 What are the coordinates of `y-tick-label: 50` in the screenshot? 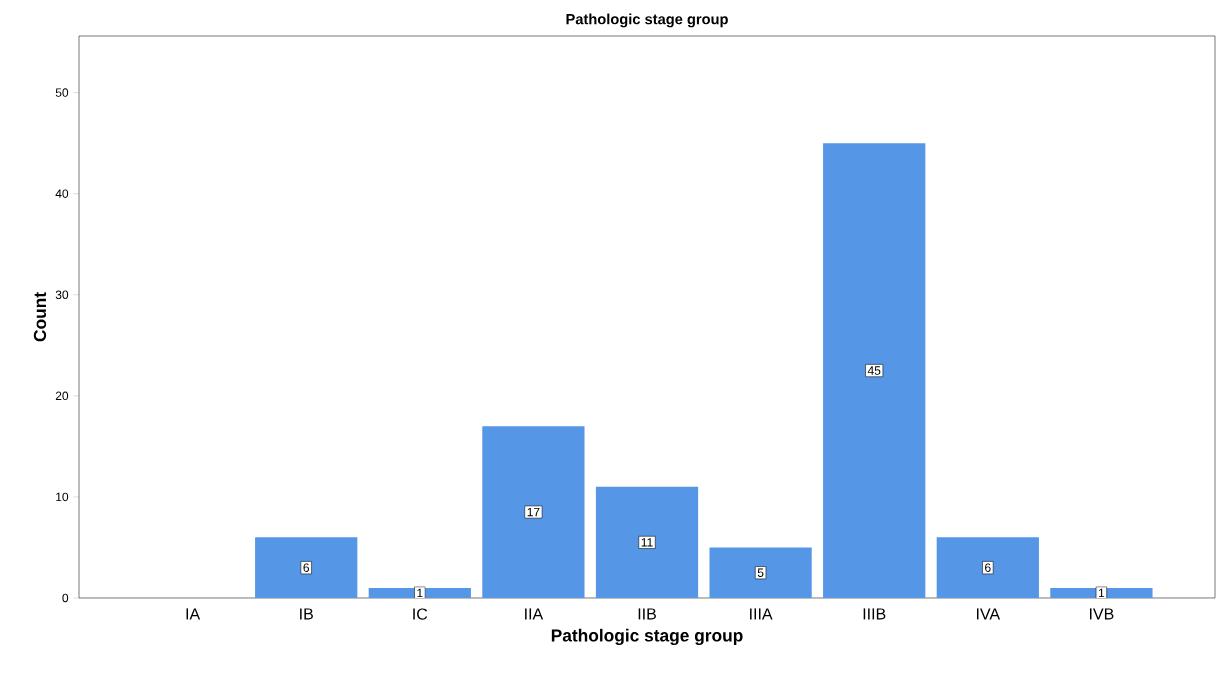 It's located at (62, 92).